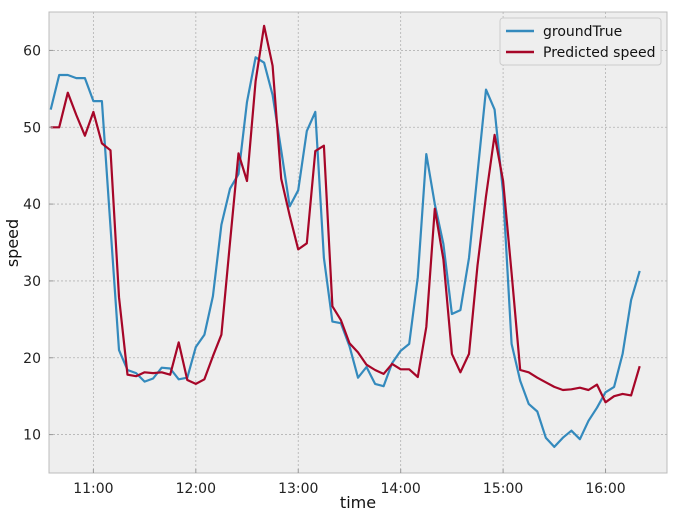 Image resolution: width=688 pixels, height=516 pixels. What do you see at coordinates (349, 483) in the screenshot?
I see `x-tick-labels: 11:00 12:00 13:00 14:00 15:00 16:00` at bounding box center [349, 483].